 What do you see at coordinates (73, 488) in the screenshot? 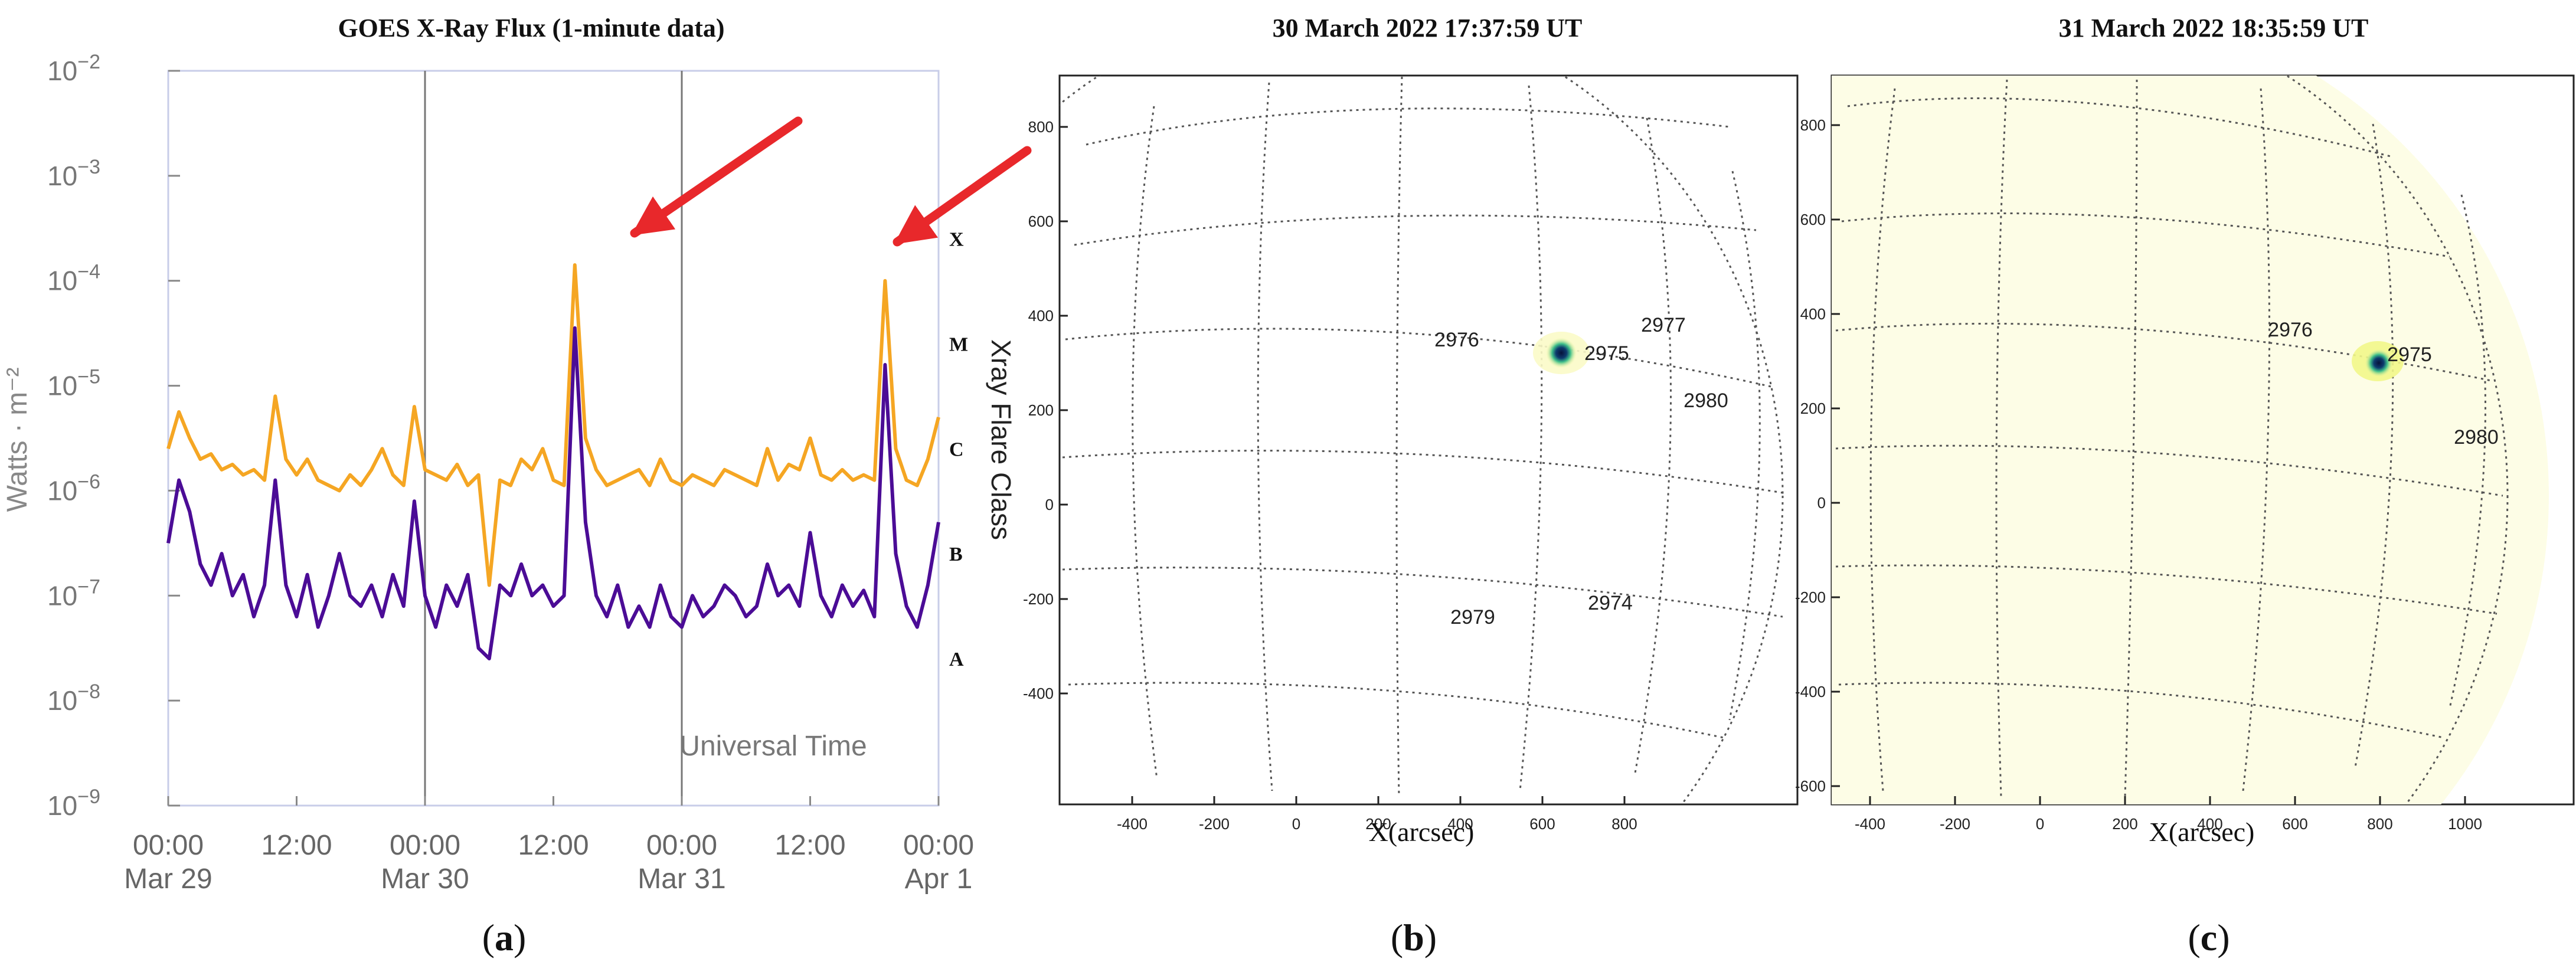
I see `y-tick-label: 10⁻⁶` at bounding box center [73, 488].